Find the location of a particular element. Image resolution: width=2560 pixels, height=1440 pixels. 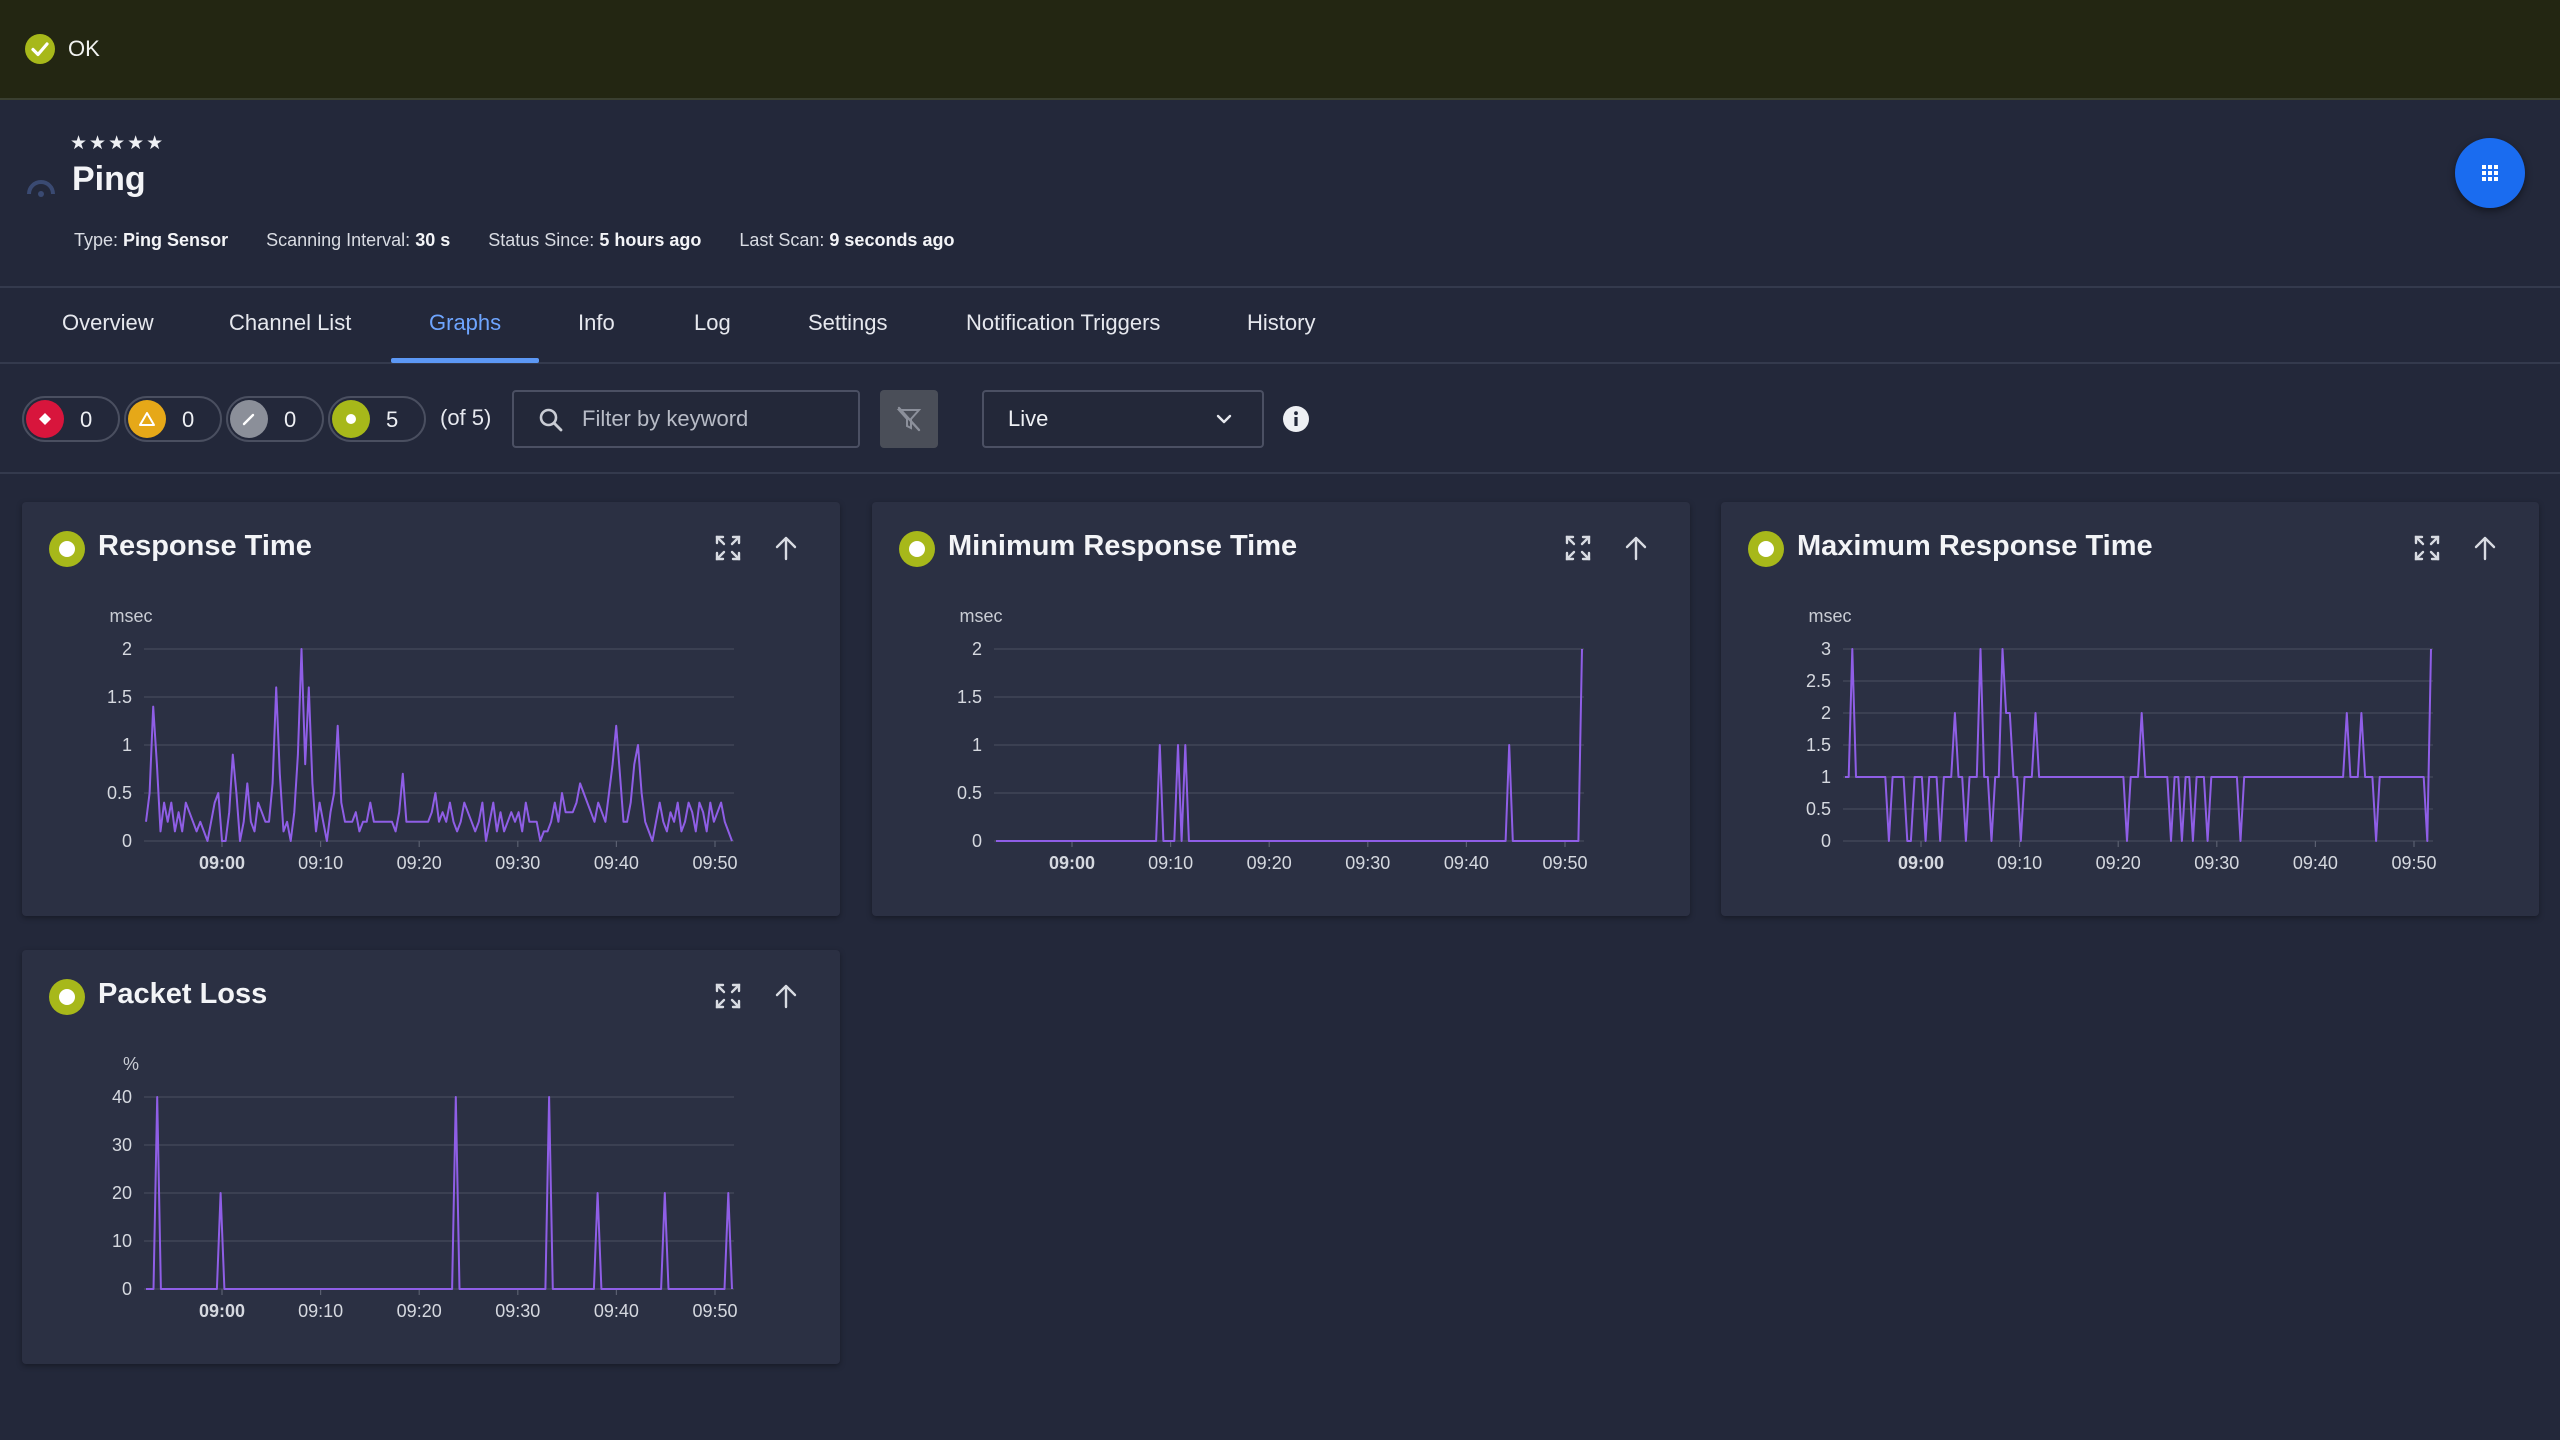

filter-warning-count: 0 is located at coordinates (173, 419).